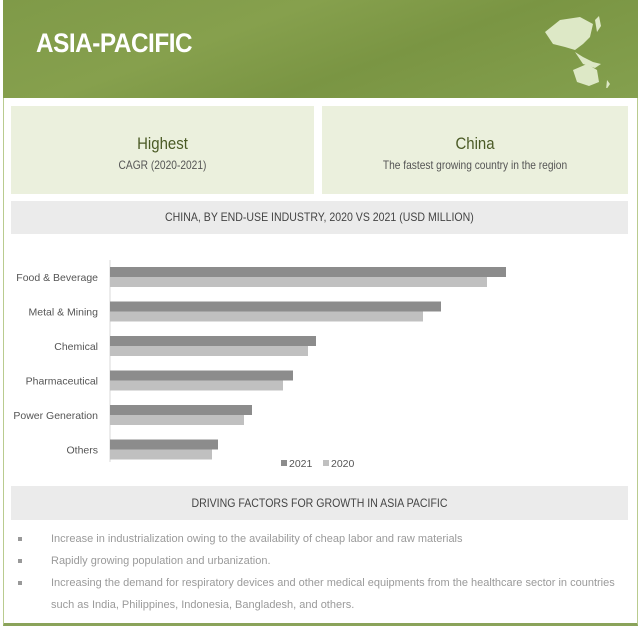 This screenshot has height=631, width=641. What do you see at coordinates (577, 52) in the screenshot?
I see `asia-pacific-map-icon` at bounding box center [577, 52].